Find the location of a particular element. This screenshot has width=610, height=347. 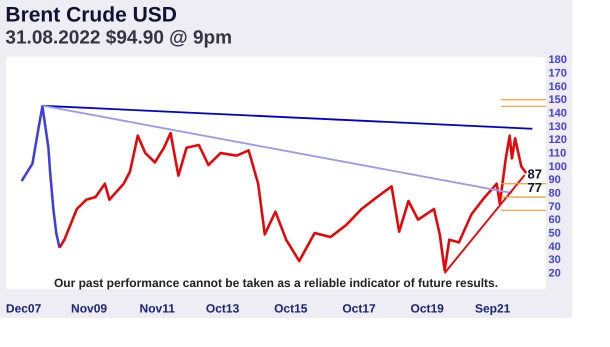

y-tick-label: 20 is located at coordinates (554, 274).